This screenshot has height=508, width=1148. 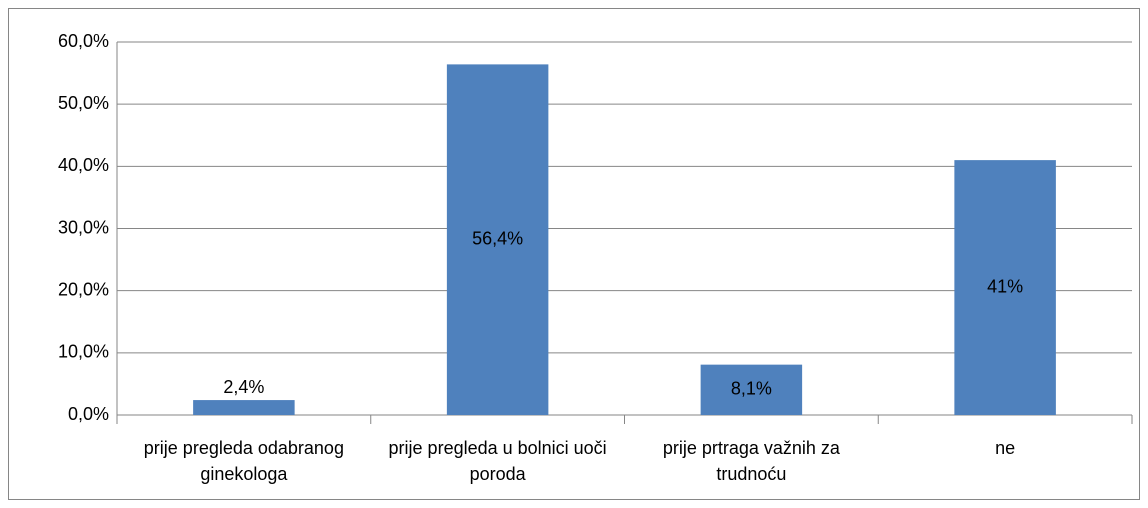 What do you see at coordinates (83, 103) in the screenshot?
I see `y-tick-label: 50,0%` at bounding box center [83, 103].